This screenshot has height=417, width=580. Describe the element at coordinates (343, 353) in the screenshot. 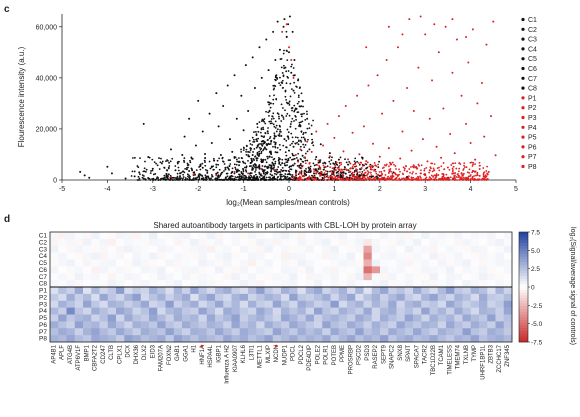

I see `heatmap-column-label: PPME` at that location.